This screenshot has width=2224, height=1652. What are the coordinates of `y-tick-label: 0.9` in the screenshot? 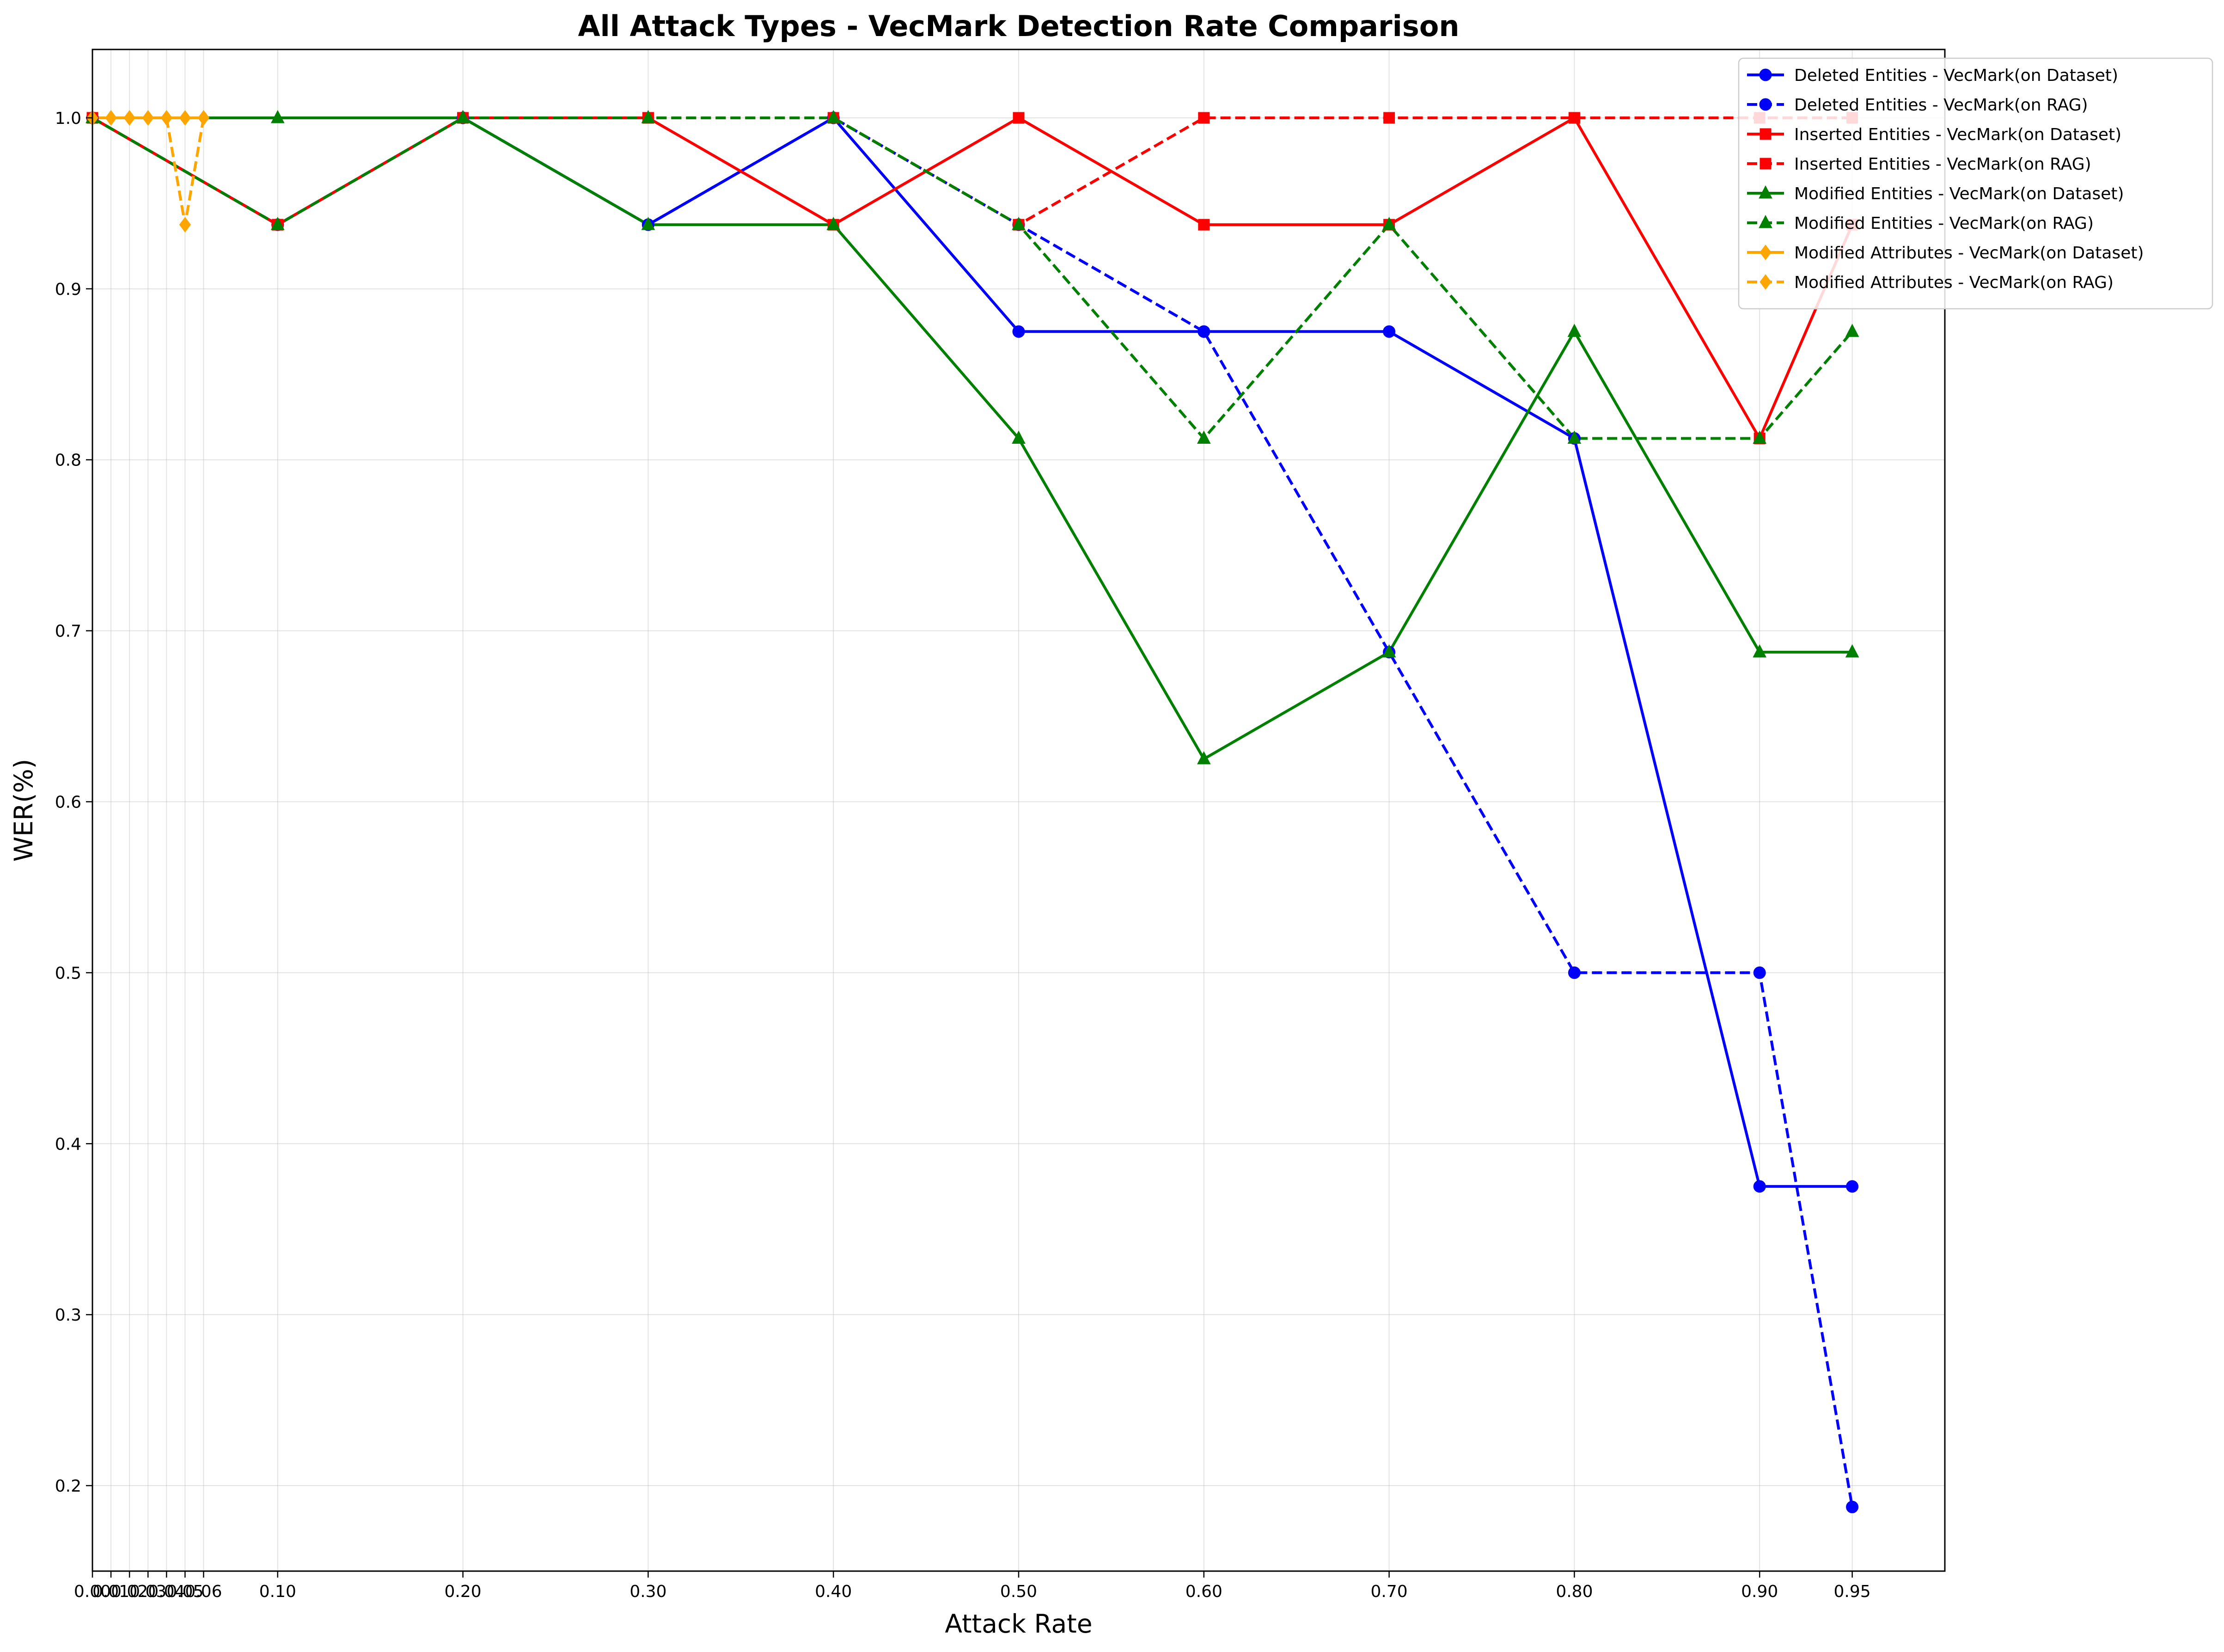 It's located at (68, 289).